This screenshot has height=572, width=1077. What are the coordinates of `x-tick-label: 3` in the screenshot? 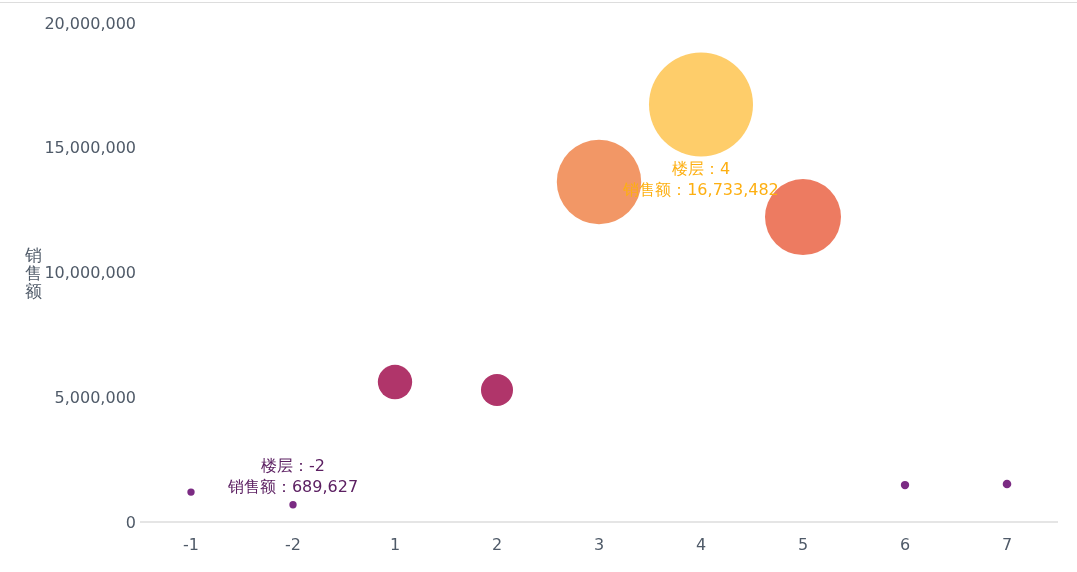 It's located at (599, 544).